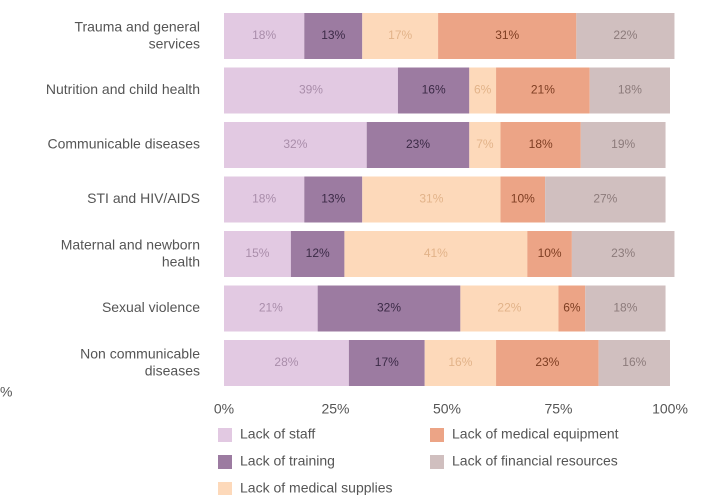  Describe the element at coordinates (447, 409) in the screenshot. I see `x-tick-label: 50%` at that location.